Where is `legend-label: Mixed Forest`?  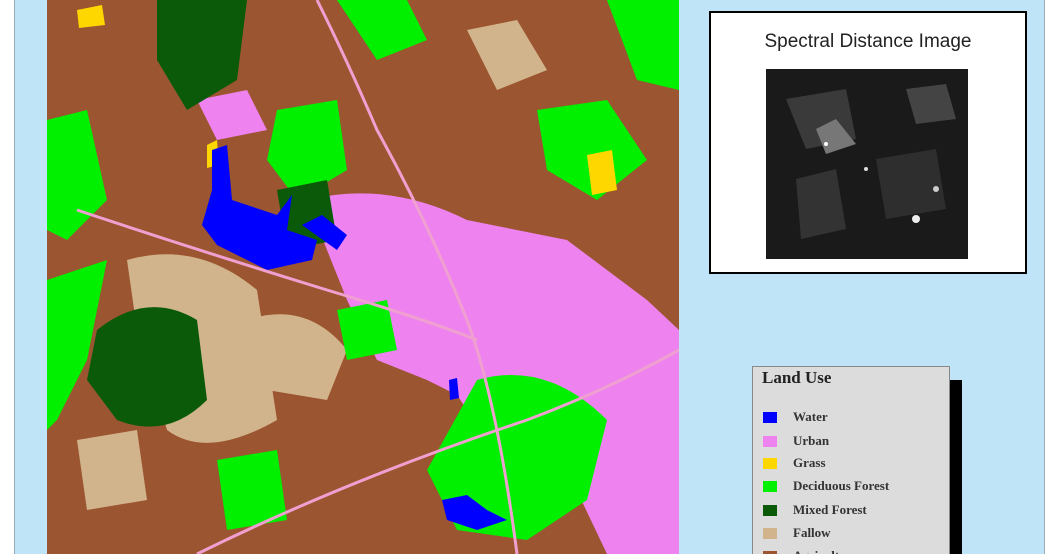 legend-label: Mixed Forest is located at coordinates (830, 509).